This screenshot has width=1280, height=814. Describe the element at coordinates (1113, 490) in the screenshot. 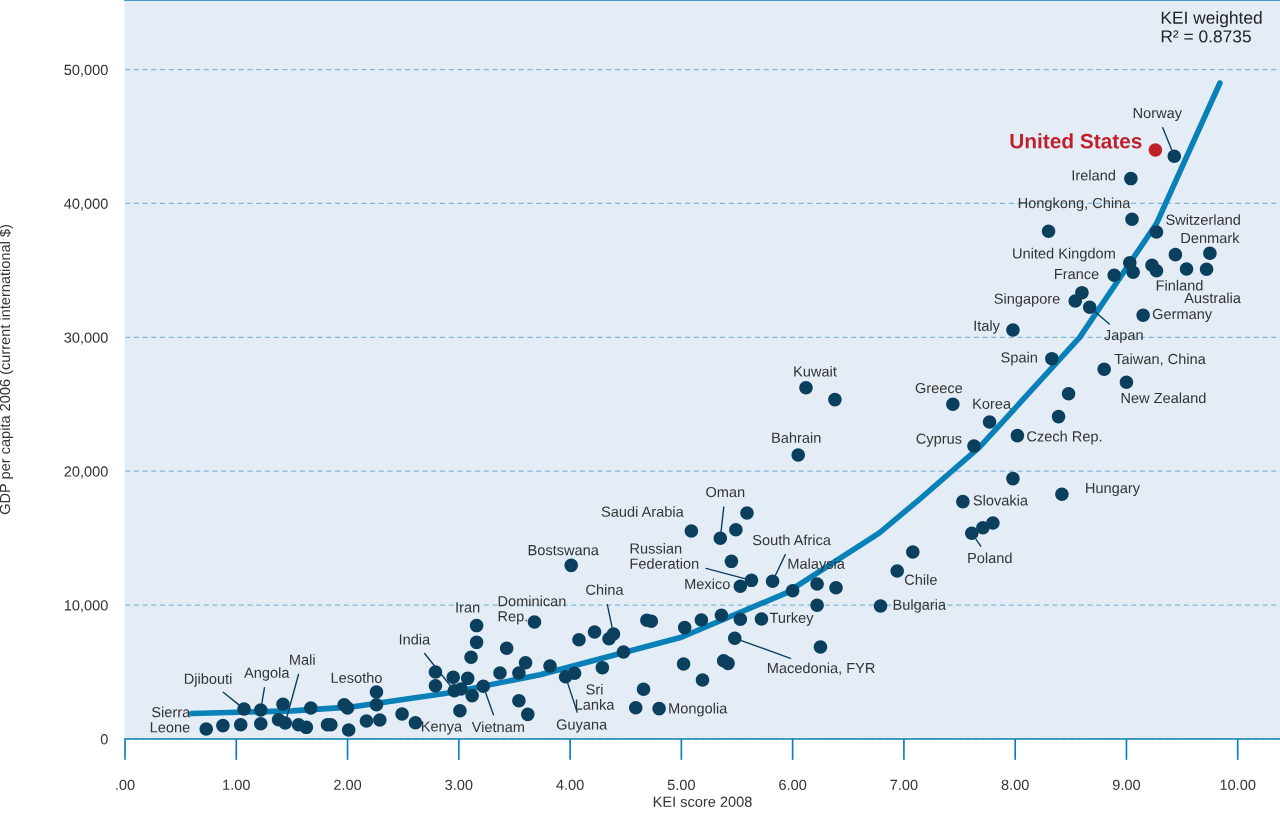

I see `annotation: Hungary` at that location.